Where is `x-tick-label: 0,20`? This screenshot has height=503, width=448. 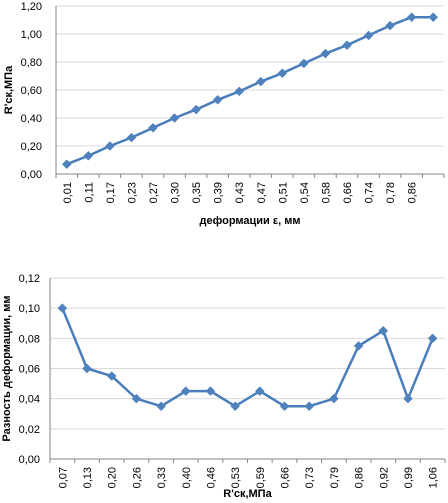 x-tick-label: 0,20 is located at coordinates (113, 477).